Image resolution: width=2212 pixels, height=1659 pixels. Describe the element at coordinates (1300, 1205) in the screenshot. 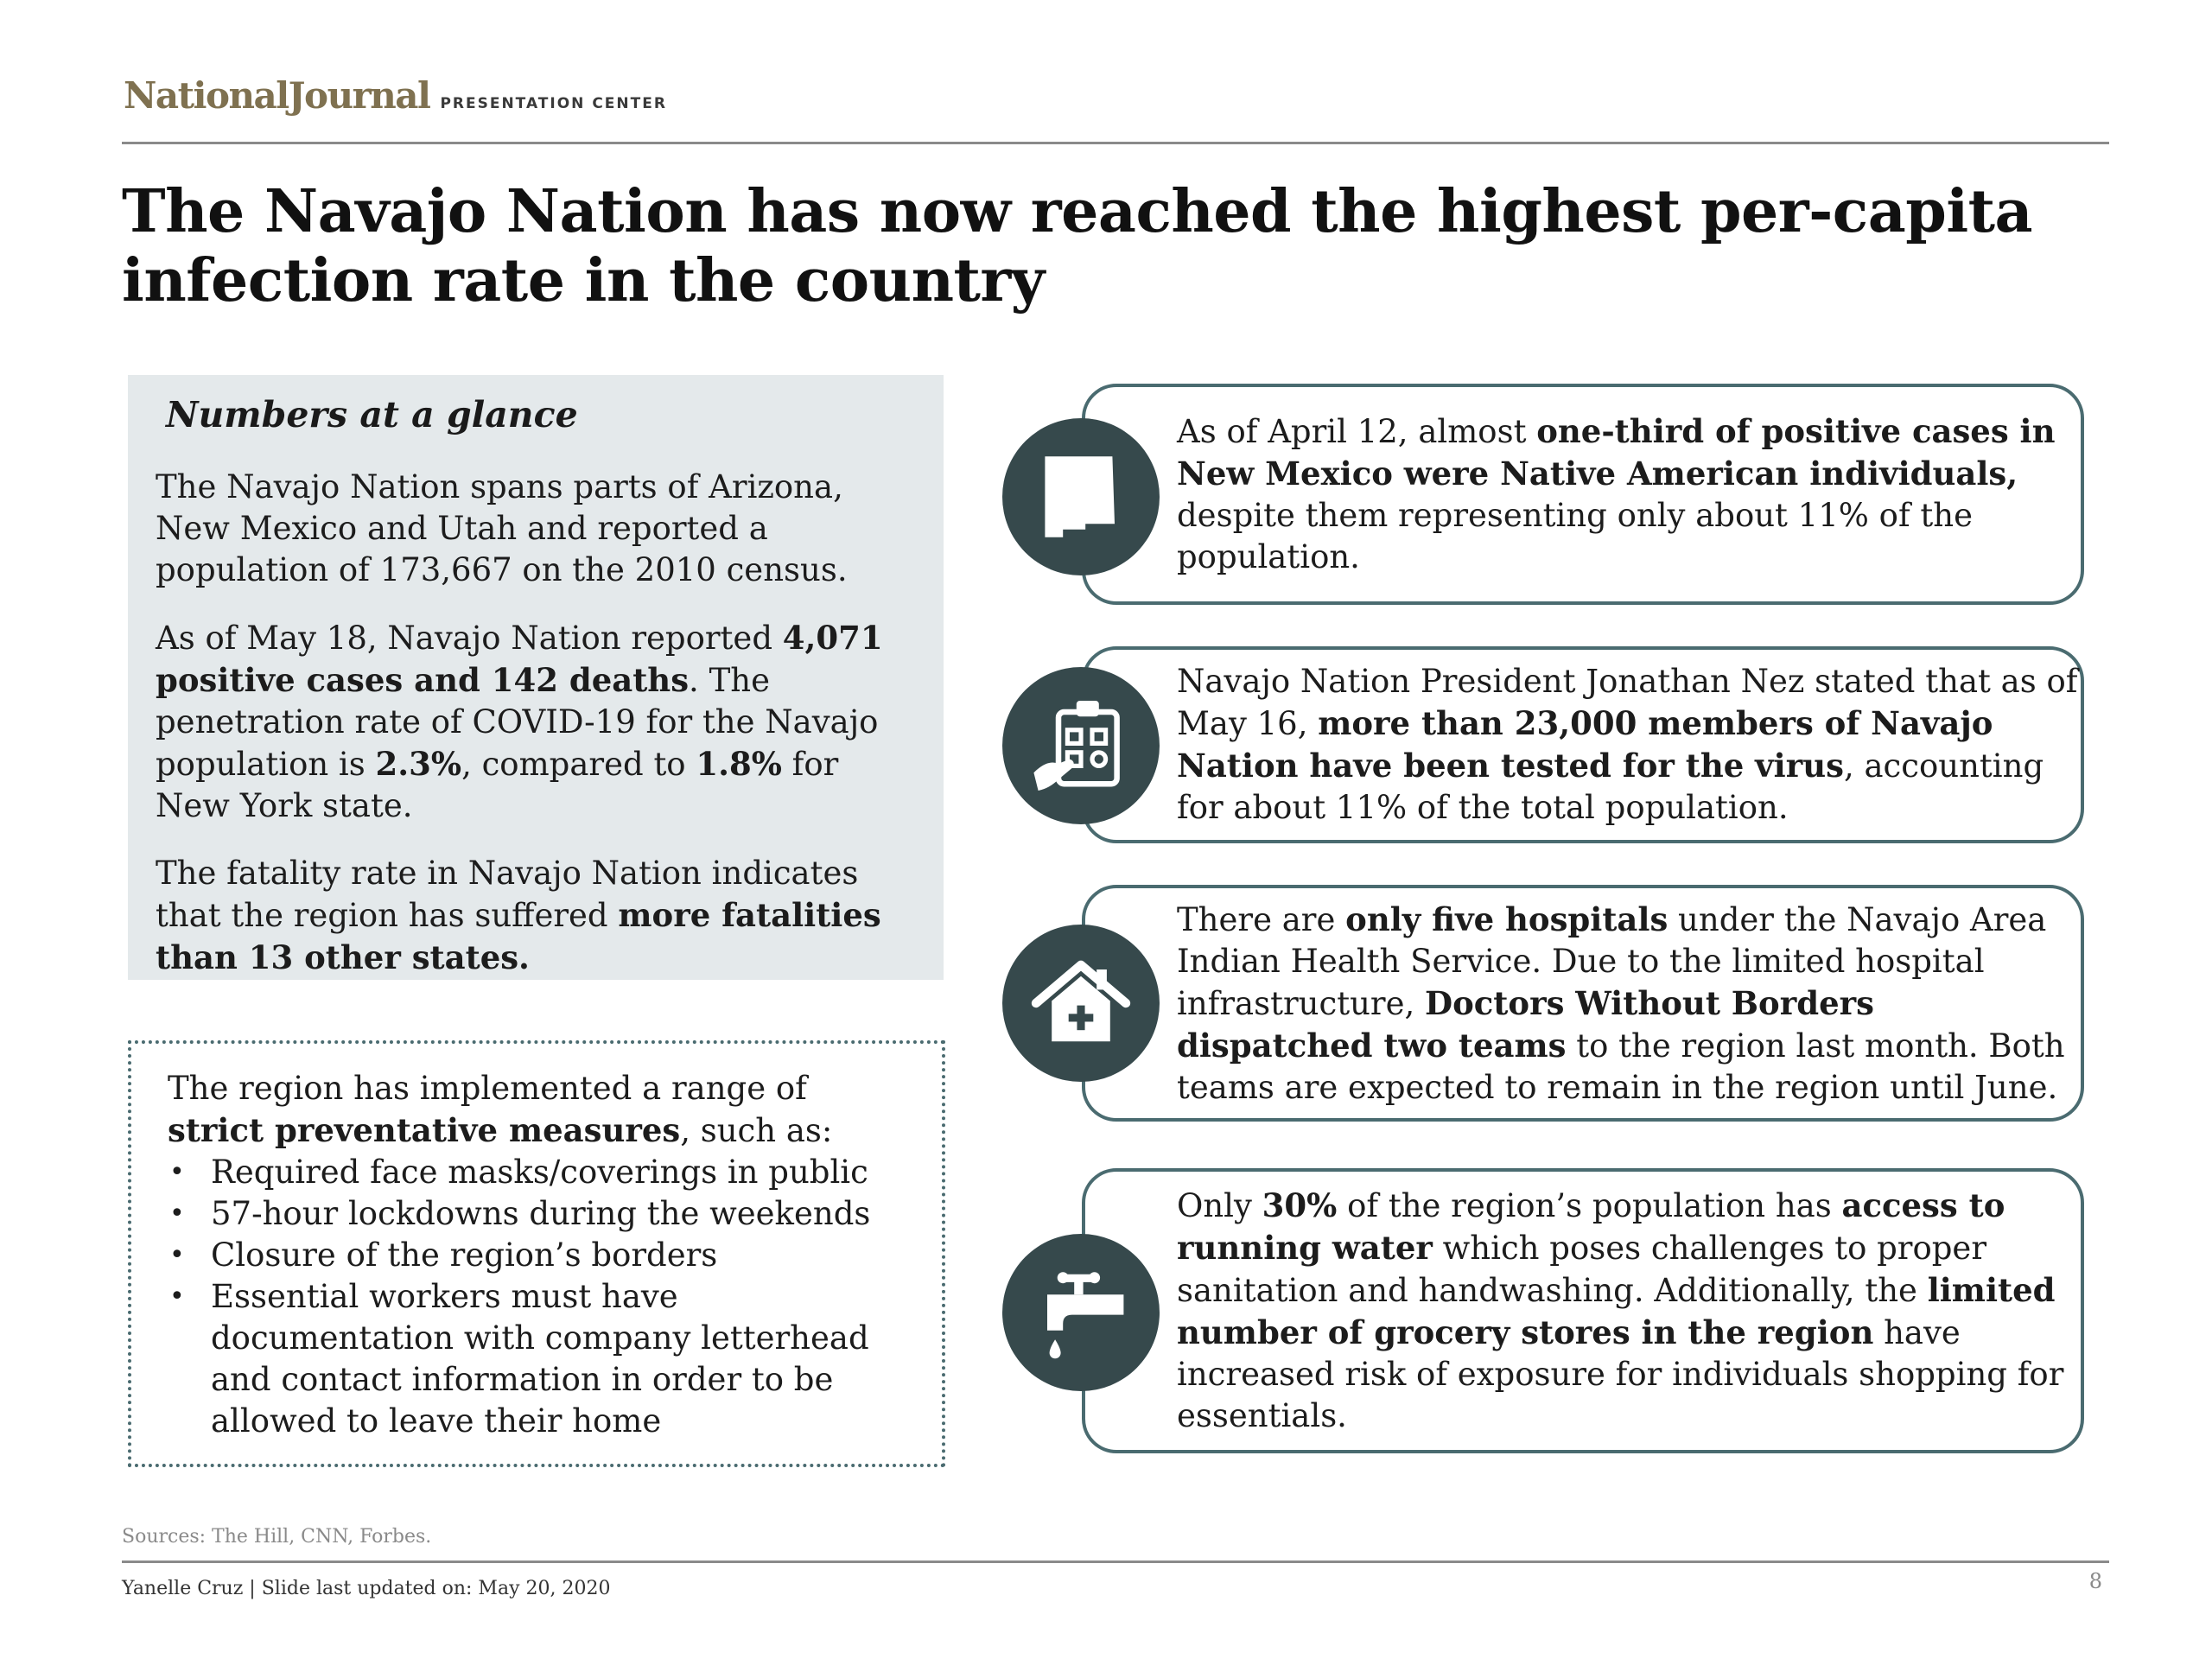

I see `bold-run: 30%` at that location.